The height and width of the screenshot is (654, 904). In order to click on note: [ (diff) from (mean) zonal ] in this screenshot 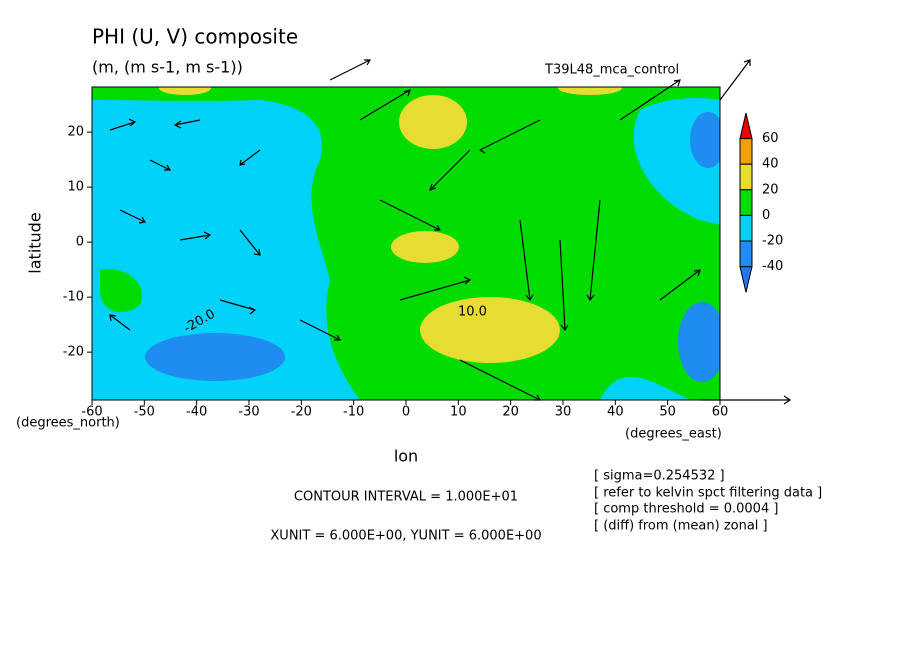, I will do `click(681, 526)`.